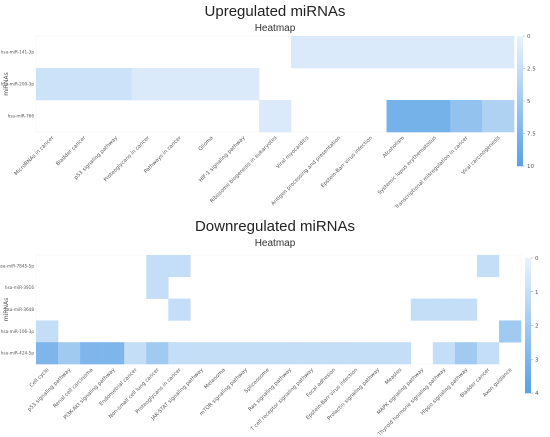 The height and width of the screenshot is (437, 550). I want to click on upregulated-column-label: Transcriptional misregulation in cancer, so click(431, 173).